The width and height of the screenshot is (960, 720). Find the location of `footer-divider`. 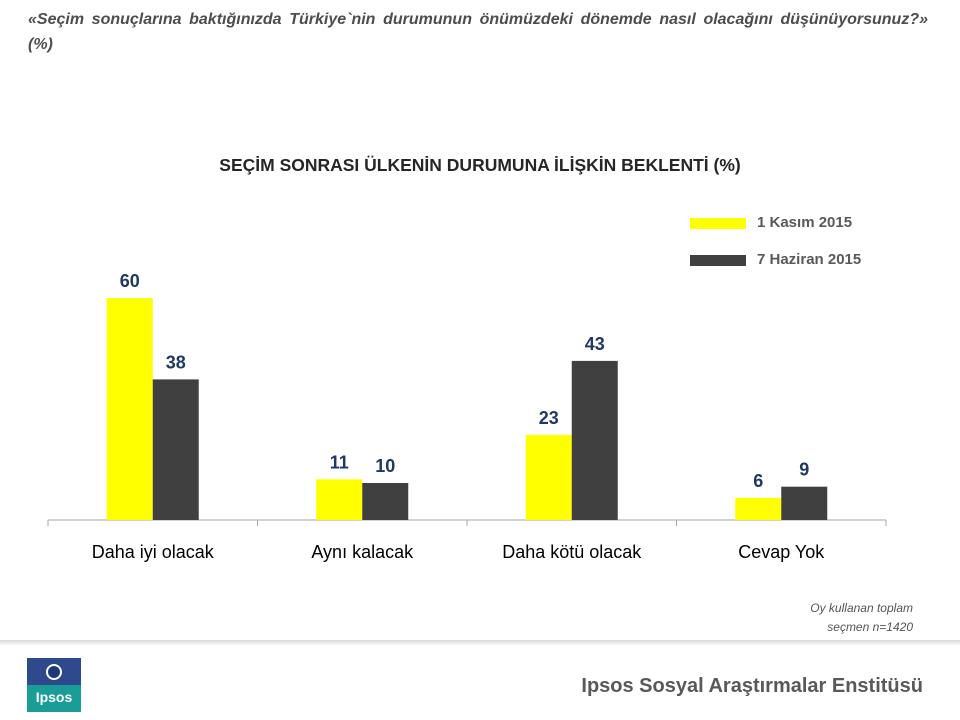

footer-divider is located at coordinates (480, 643).